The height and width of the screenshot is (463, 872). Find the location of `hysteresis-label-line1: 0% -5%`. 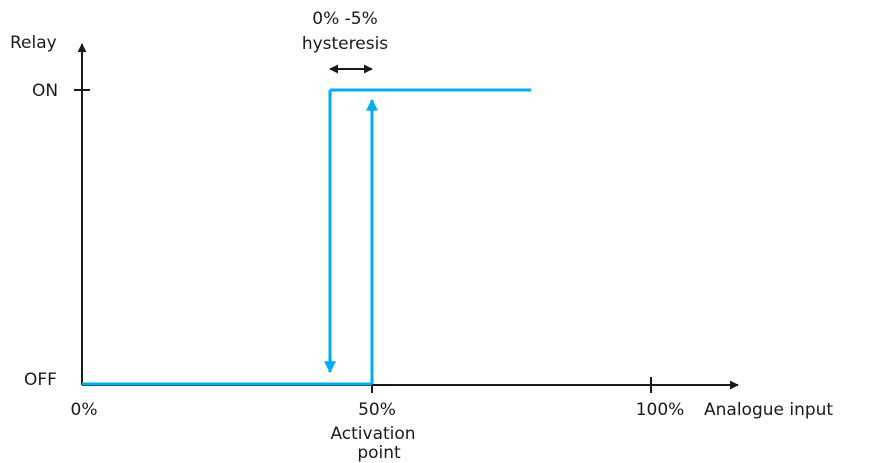

hysteresis-label-line1: 0% -5% is located at coordinates (344, 19).